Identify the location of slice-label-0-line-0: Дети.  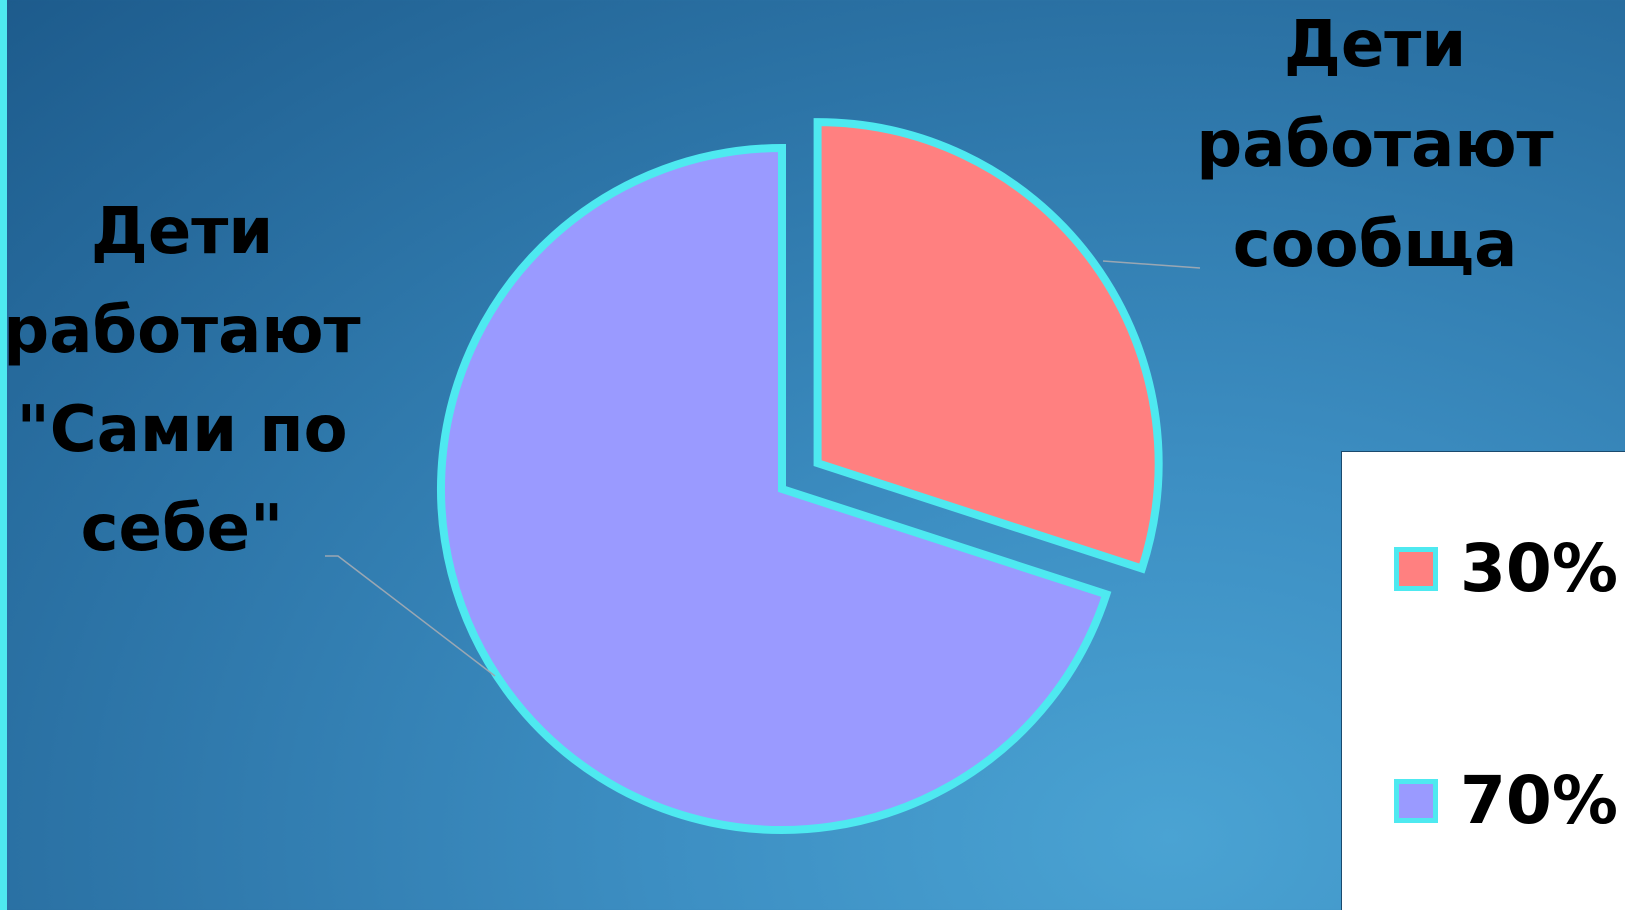
(1375, 45).